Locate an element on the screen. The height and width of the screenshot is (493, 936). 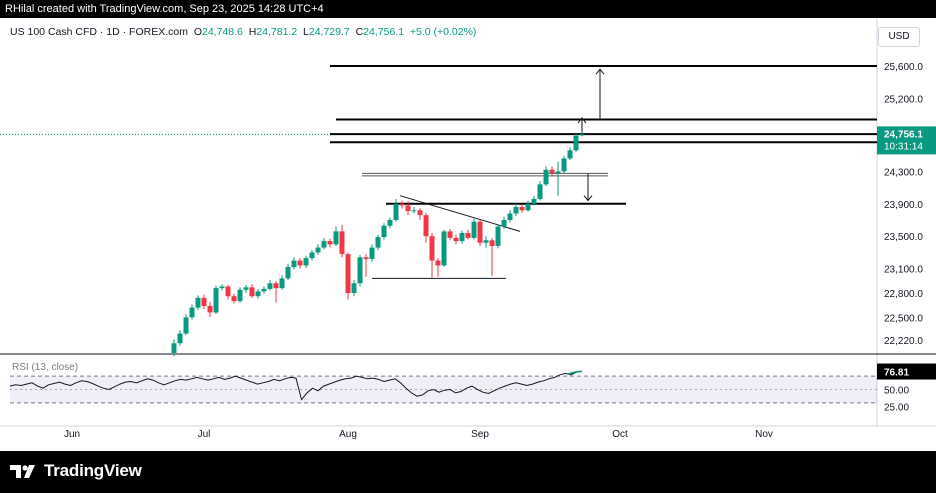
x-tick-label: Jul is located at coordinates (204, 434).